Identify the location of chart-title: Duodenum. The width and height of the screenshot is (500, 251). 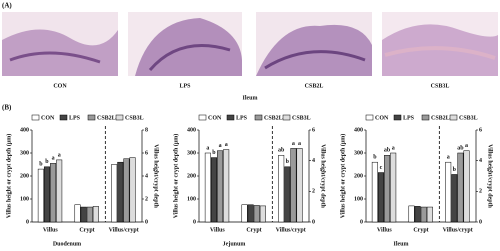
(67, 244).